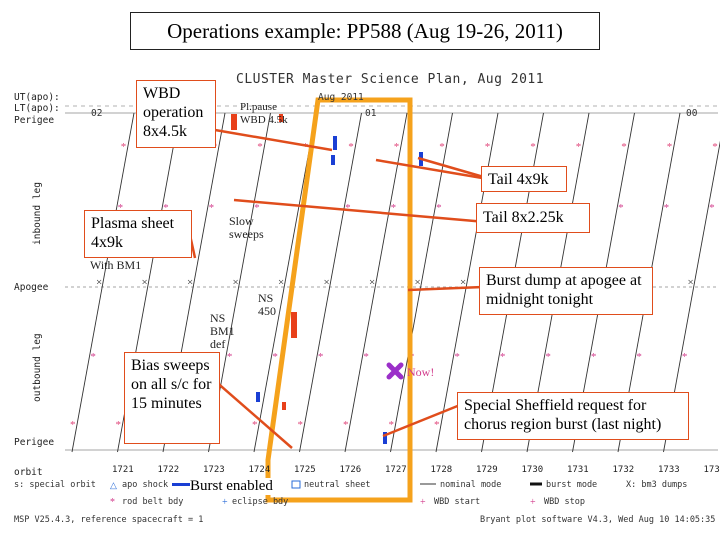 This screenshot has width=720, height=540. Describe the element at coordinates (168, 470) in the screenshot. I see `orbit-number: 1722` at that location.